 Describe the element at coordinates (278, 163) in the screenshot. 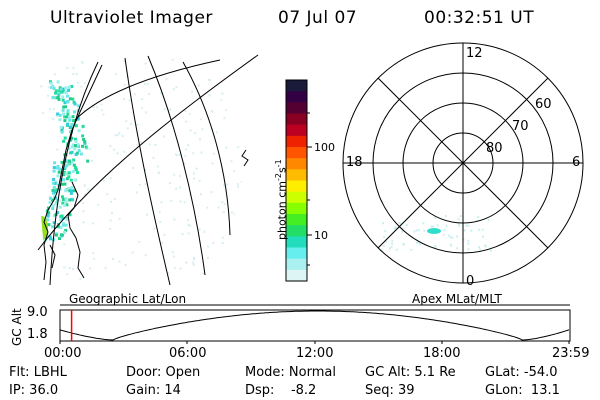

I see `colorbar-unit-exp2: -1` at that location.